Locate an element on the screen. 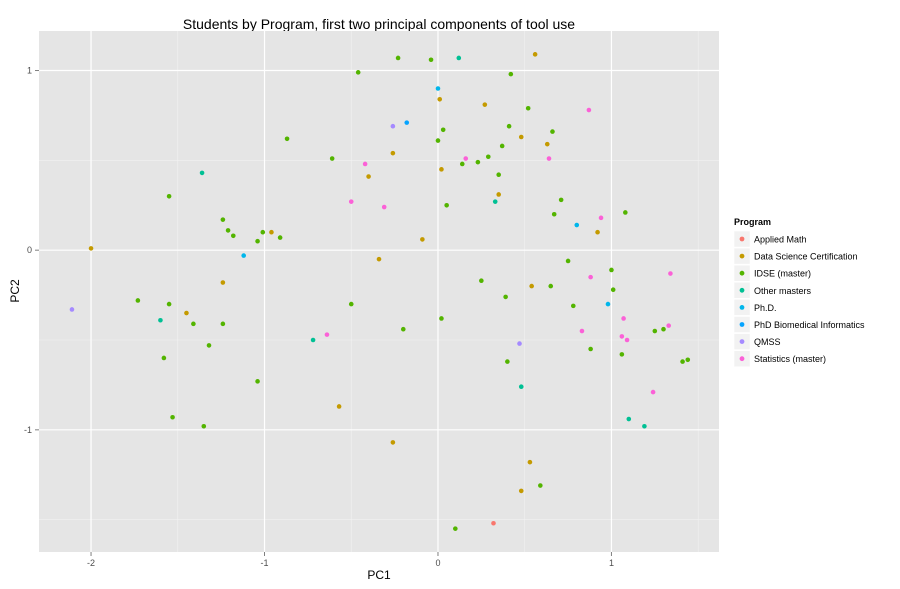 This screenshot has height=589, width=900. x-tick-label: 0 is located at coordinates (437, 563).